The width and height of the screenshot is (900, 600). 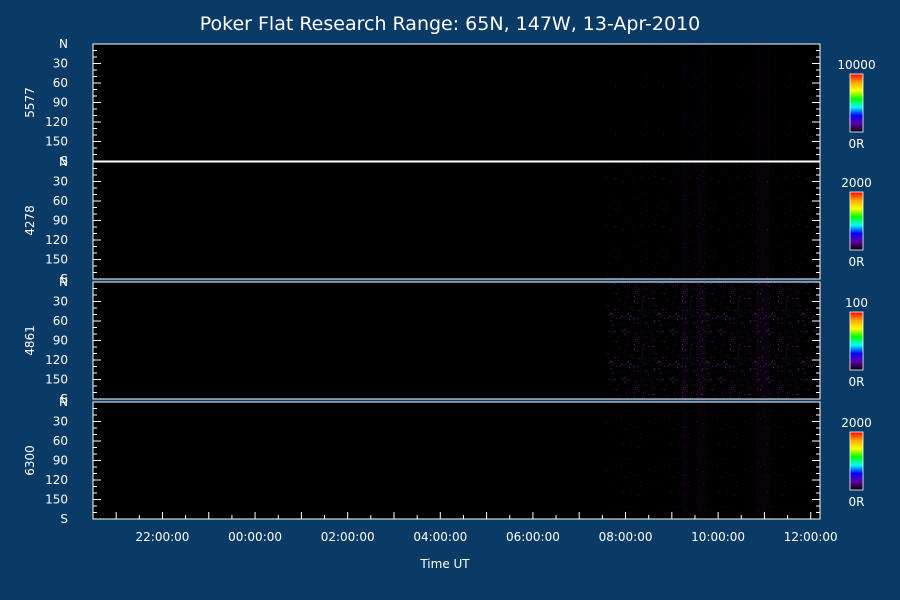 What do you see at coordinates (255, 537) in the screenshot?
I see `x-tick-label: 00:00:00` at bounding box center [255, 537].